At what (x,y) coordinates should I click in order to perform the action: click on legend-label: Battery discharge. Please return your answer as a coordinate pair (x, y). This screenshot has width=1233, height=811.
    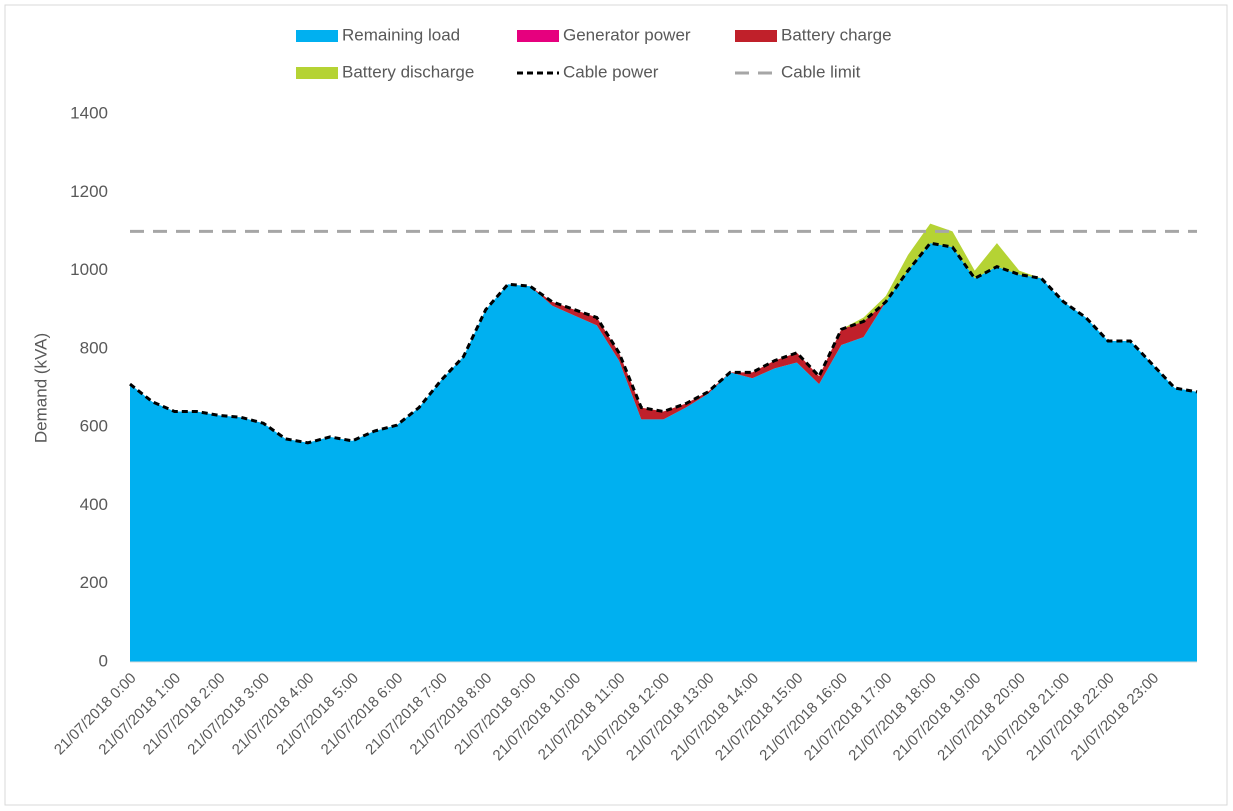
    Looking at the image, I should click on (408, 71).